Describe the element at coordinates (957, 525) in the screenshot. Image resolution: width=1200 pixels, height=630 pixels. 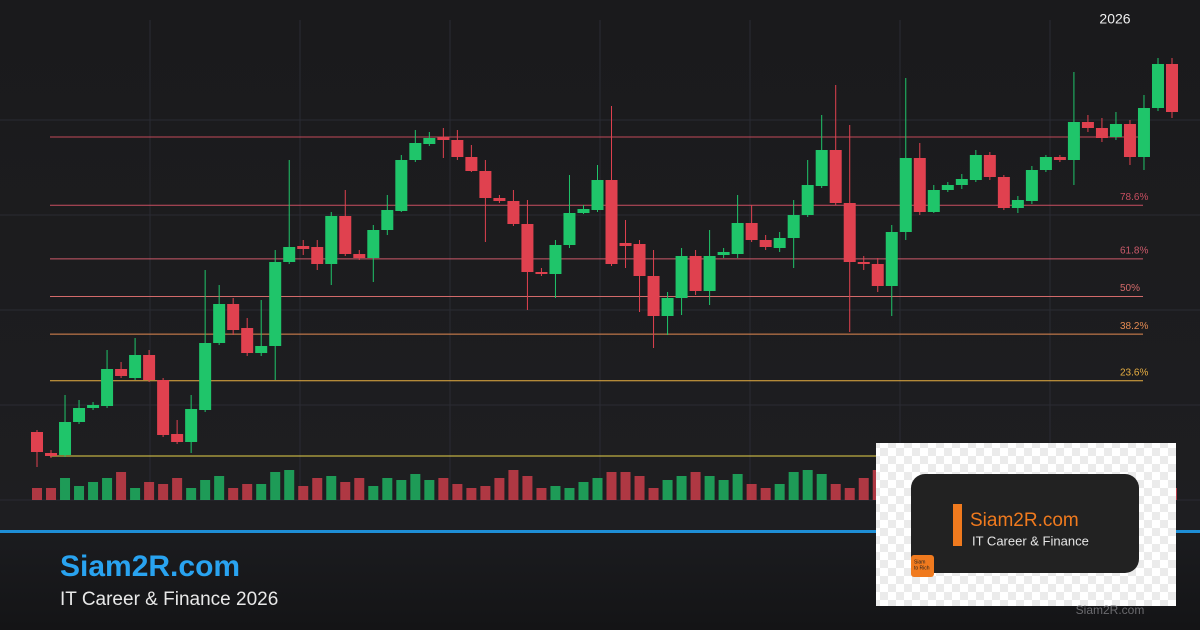
I see `logo-bar` at that location.